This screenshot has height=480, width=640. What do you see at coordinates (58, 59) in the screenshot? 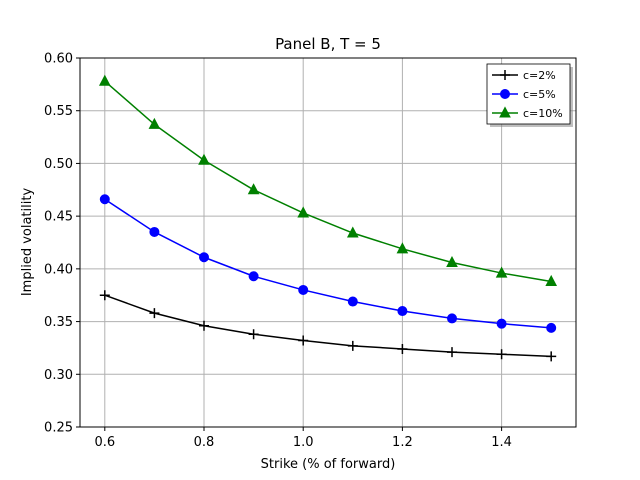
I see `y-tick-label: 0.60` at bounding box center [58, 59].